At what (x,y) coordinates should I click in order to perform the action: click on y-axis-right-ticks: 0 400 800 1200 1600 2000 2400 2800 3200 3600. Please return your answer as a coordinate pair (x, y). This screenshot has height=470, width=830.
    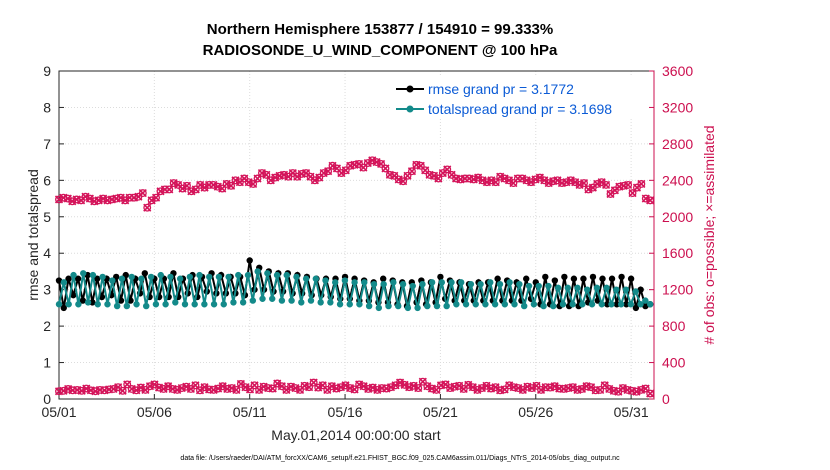
    Looking at the image, I should click on (671, 235).